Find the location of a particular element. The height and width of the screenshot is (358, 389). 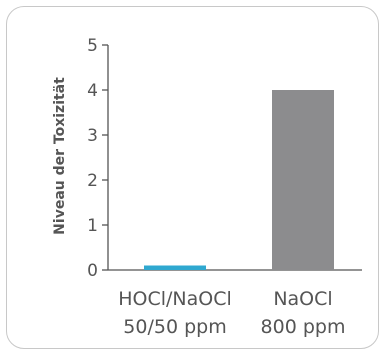

y-axis-title: Niveau der Toxizität is located at coordinates (60, 156).